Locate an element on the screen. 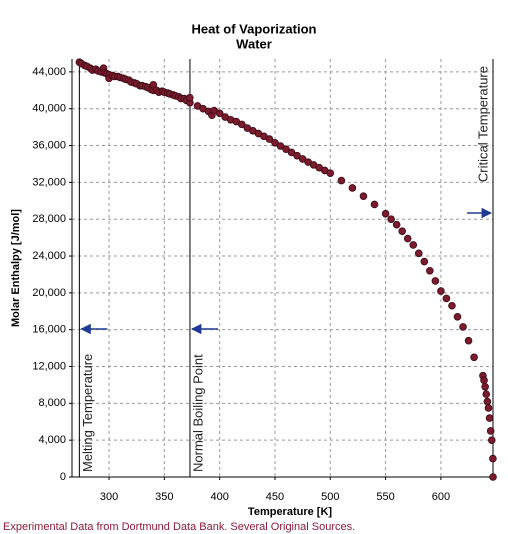  x-tick-label: 300 is located at coordinates (109, 497).